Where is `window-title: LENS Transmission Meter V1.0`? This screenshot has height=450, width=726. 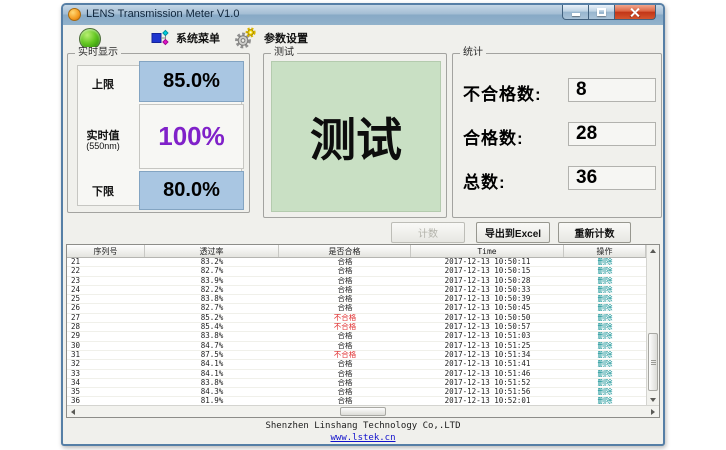 window-title: LENS Transmission Meter V1.0 is located at coordinates (163, 14).